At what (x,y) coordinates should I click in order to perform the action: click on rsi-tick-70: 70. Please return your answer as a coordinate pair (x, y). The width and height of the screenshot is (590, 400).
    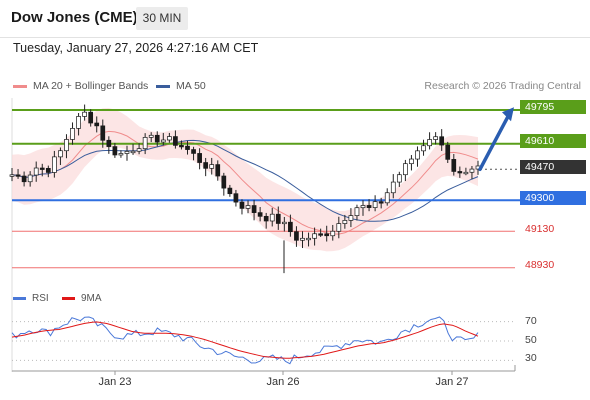
    Looking at the image, I should click on (531, 321).